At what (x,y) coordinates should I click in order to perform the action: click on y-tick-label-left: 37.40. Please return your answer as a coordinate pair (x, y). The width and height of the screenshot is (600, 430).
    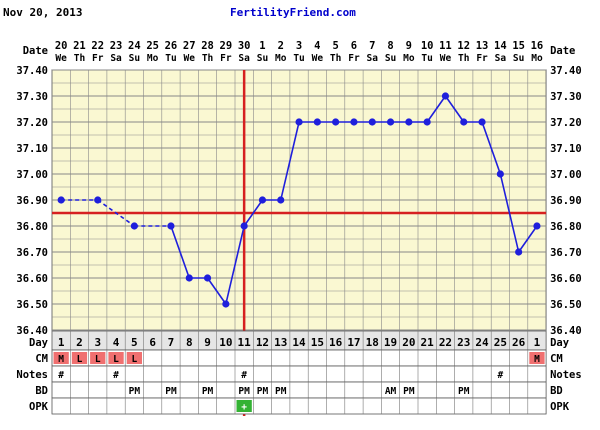
    Looking at the image, I should click on (32, 71).